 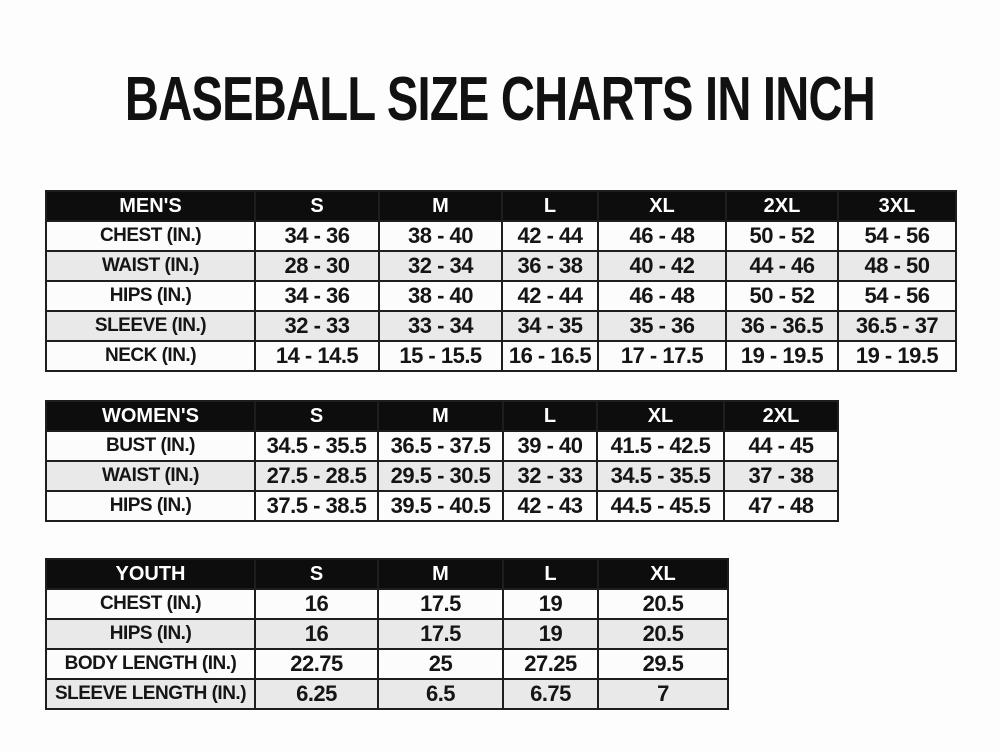 I want to click on size-column-header: 3XL, so click(x=897, y=206).